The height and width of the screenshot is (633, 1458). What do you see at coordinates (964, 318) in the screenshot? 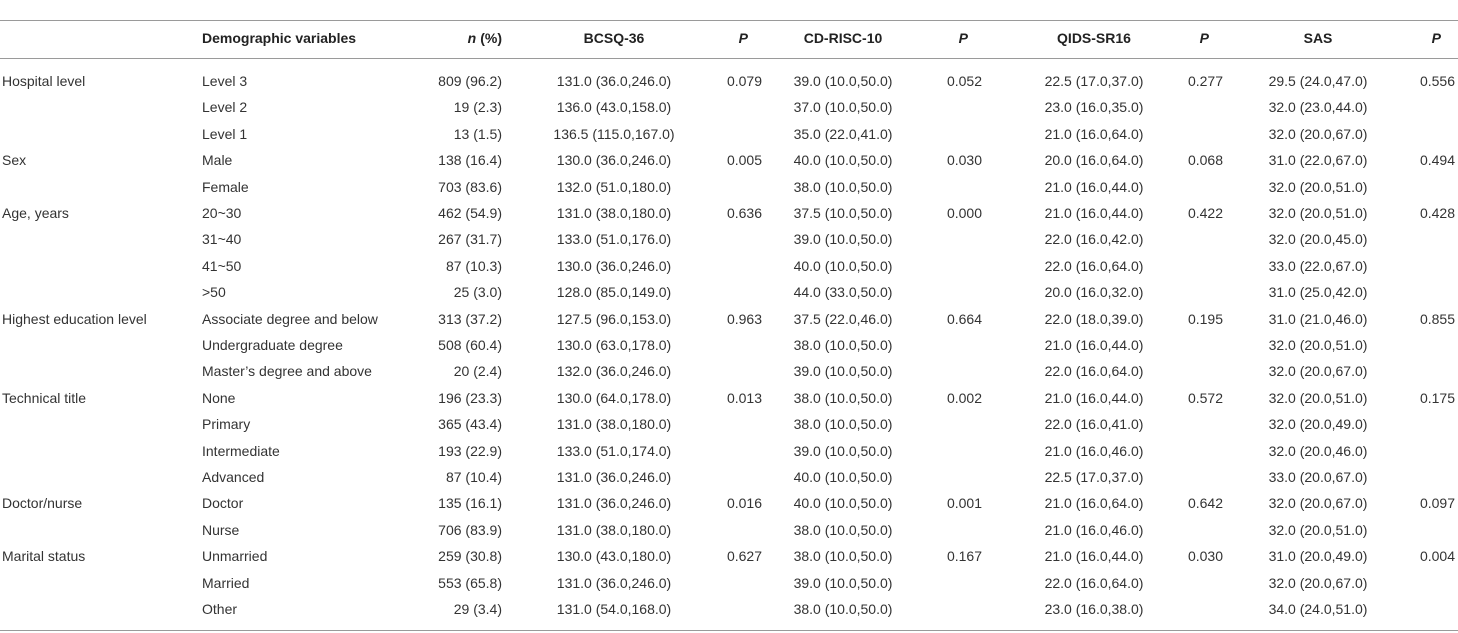
I see `p-value: 0.664` at bounding box center [964, 318].